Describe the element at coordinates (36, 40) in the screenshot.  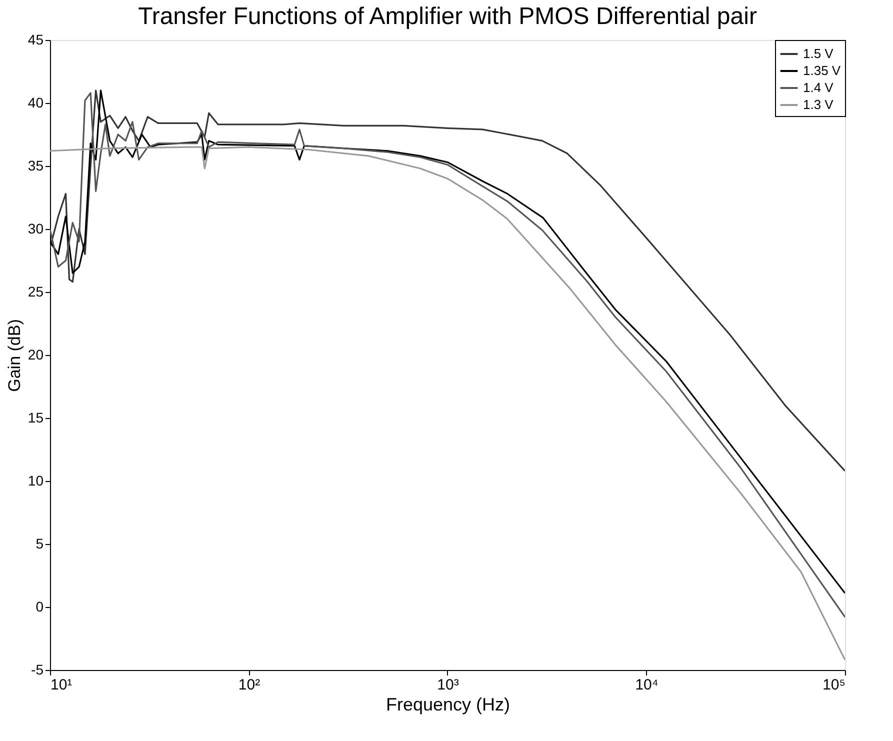
I see `y-tick-label: 45` at that location.